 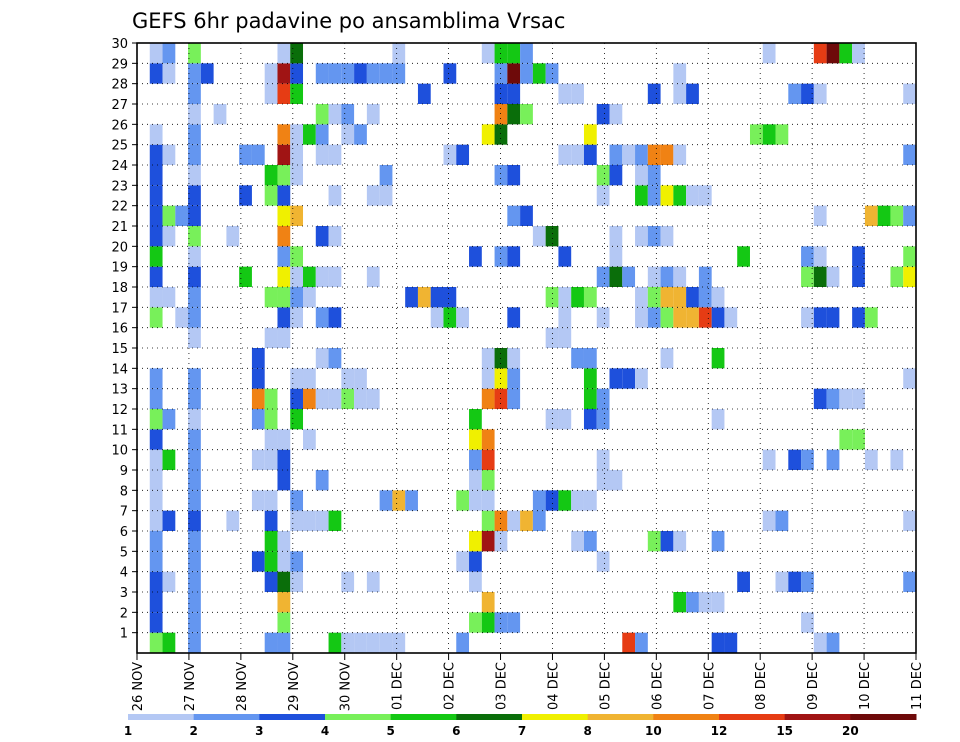 What do you see at coordinates (193, 731) in the screenshot?
I see `colorbar-label: 2` at bounding box center [193, 731].